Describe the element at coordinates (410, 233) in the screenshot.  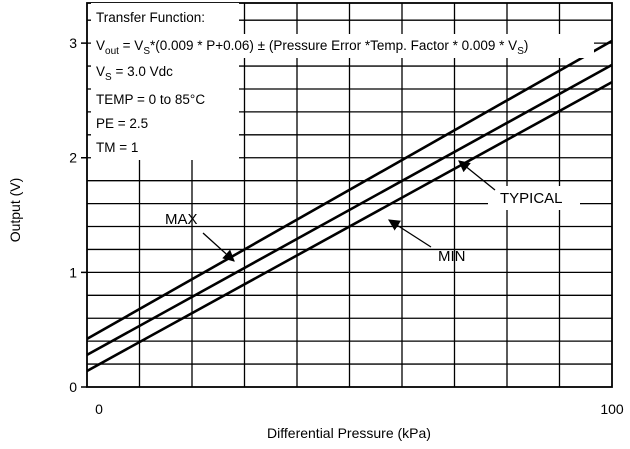
I see `min-annotation-arrow` at that location.